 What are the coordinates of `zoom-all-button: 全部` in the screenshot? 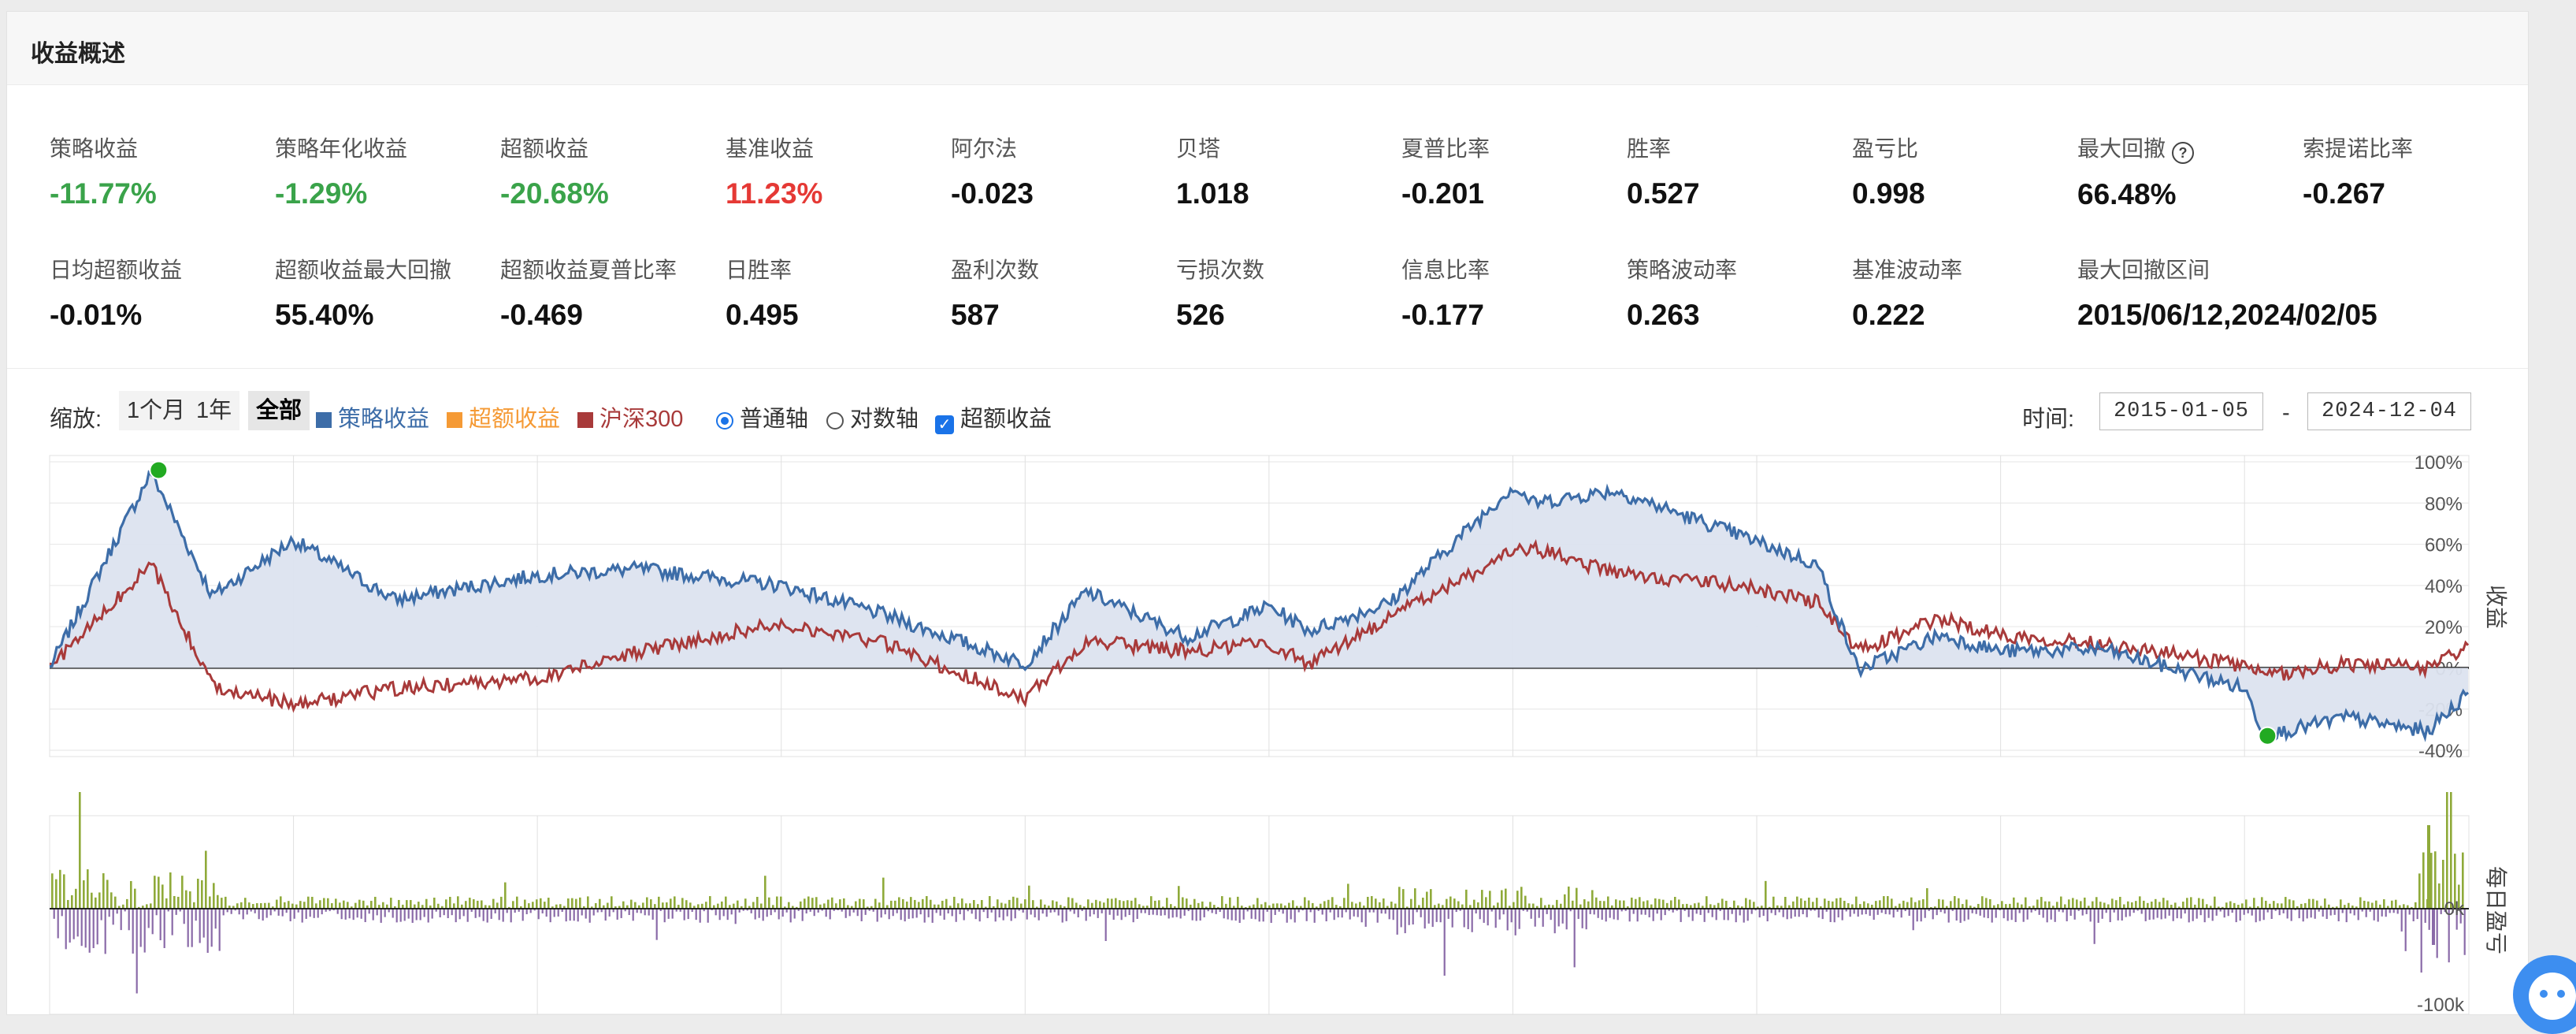 It's located at (279, 410).